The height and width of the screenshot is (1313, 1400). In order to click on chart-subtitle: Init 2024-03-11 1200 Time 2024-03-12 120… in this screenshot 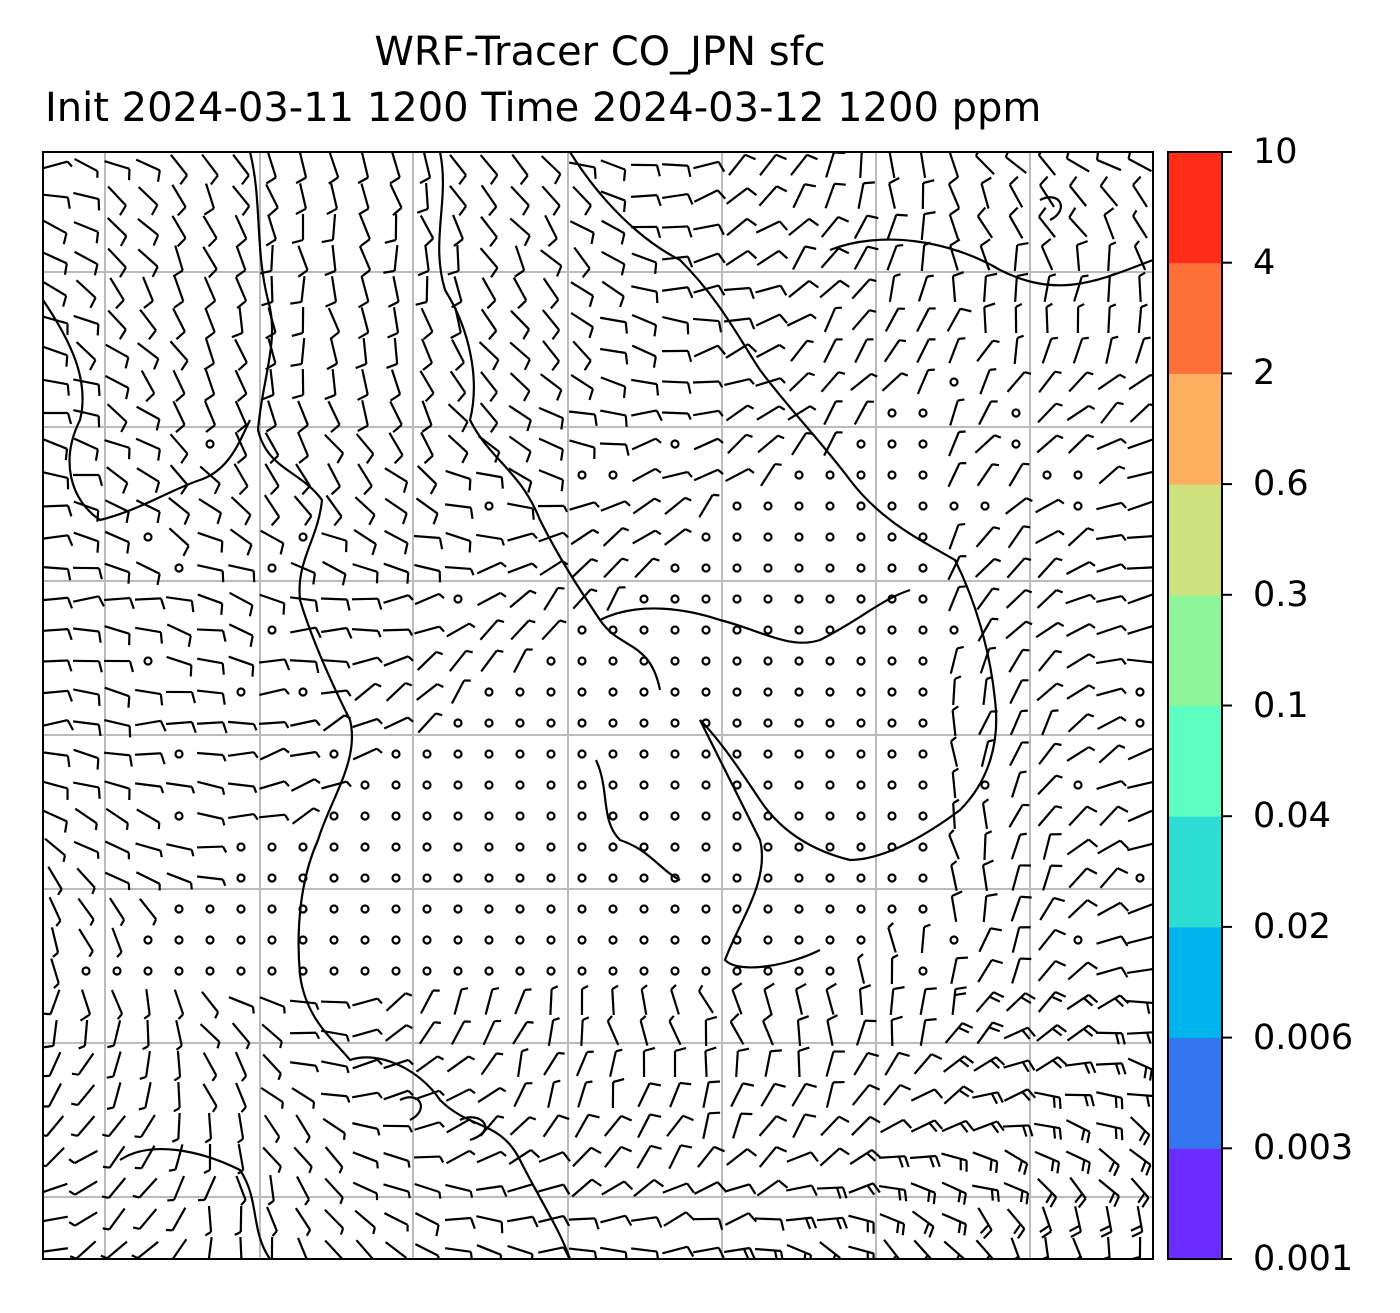, I will do `click(543, 108)`.